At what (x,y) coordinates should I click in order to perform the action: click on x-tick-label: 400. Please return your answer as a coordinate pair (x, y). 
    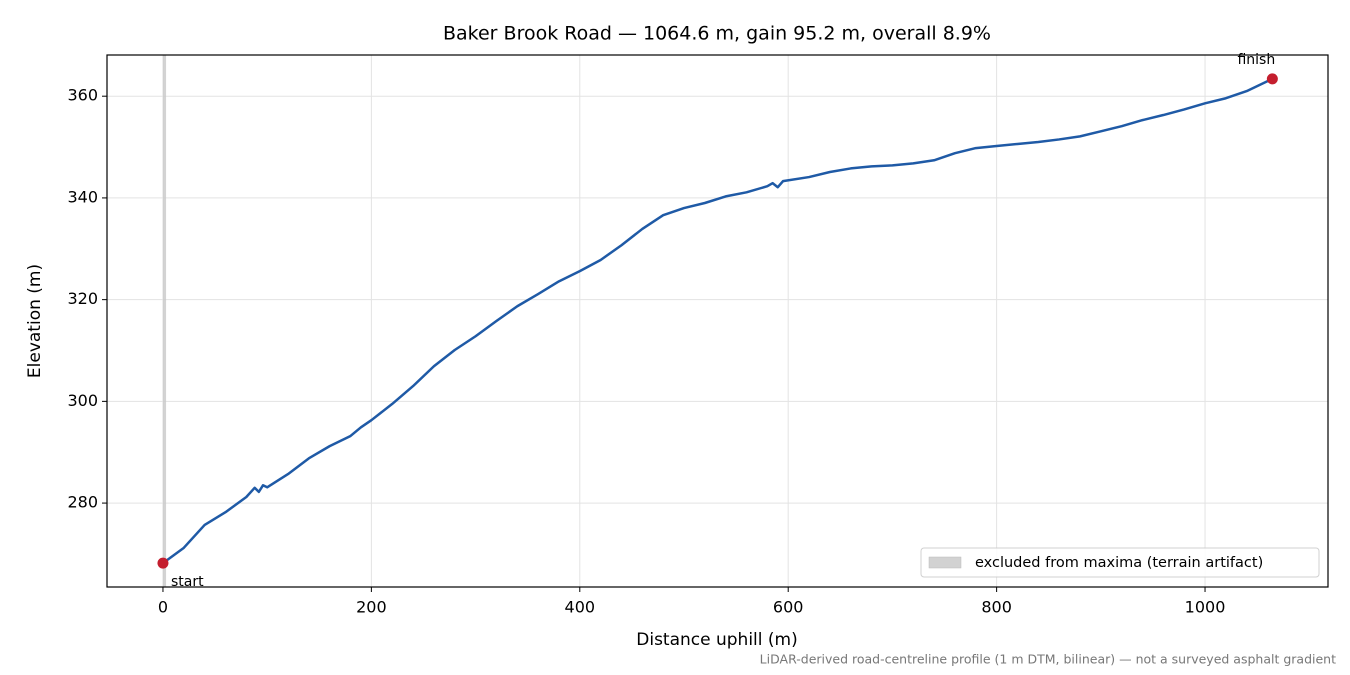
    Looking at the image, I should click on (580, 607).